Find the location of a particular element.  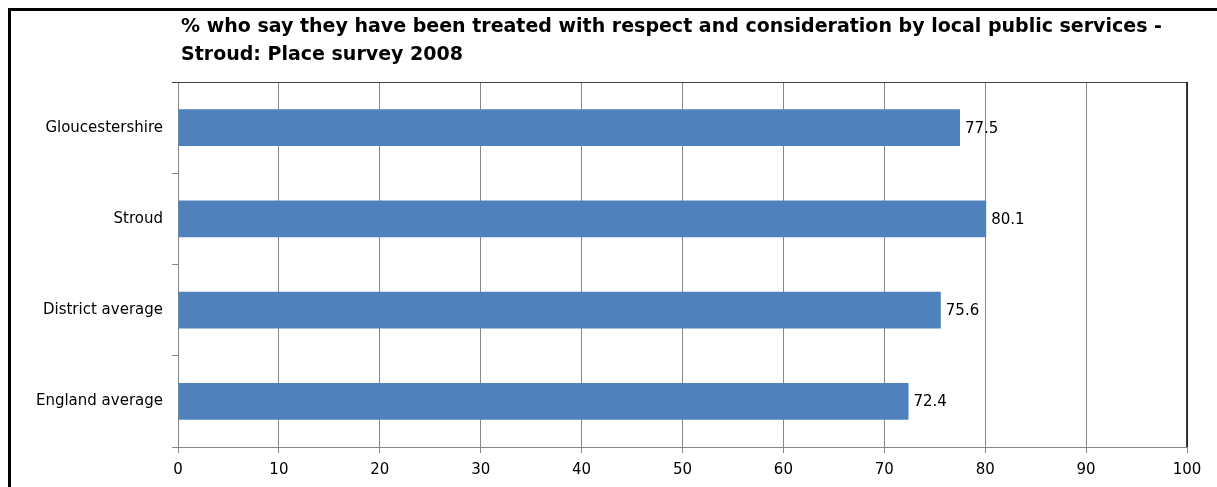

data-label: 75.6 is located at coordinates (962, 310).